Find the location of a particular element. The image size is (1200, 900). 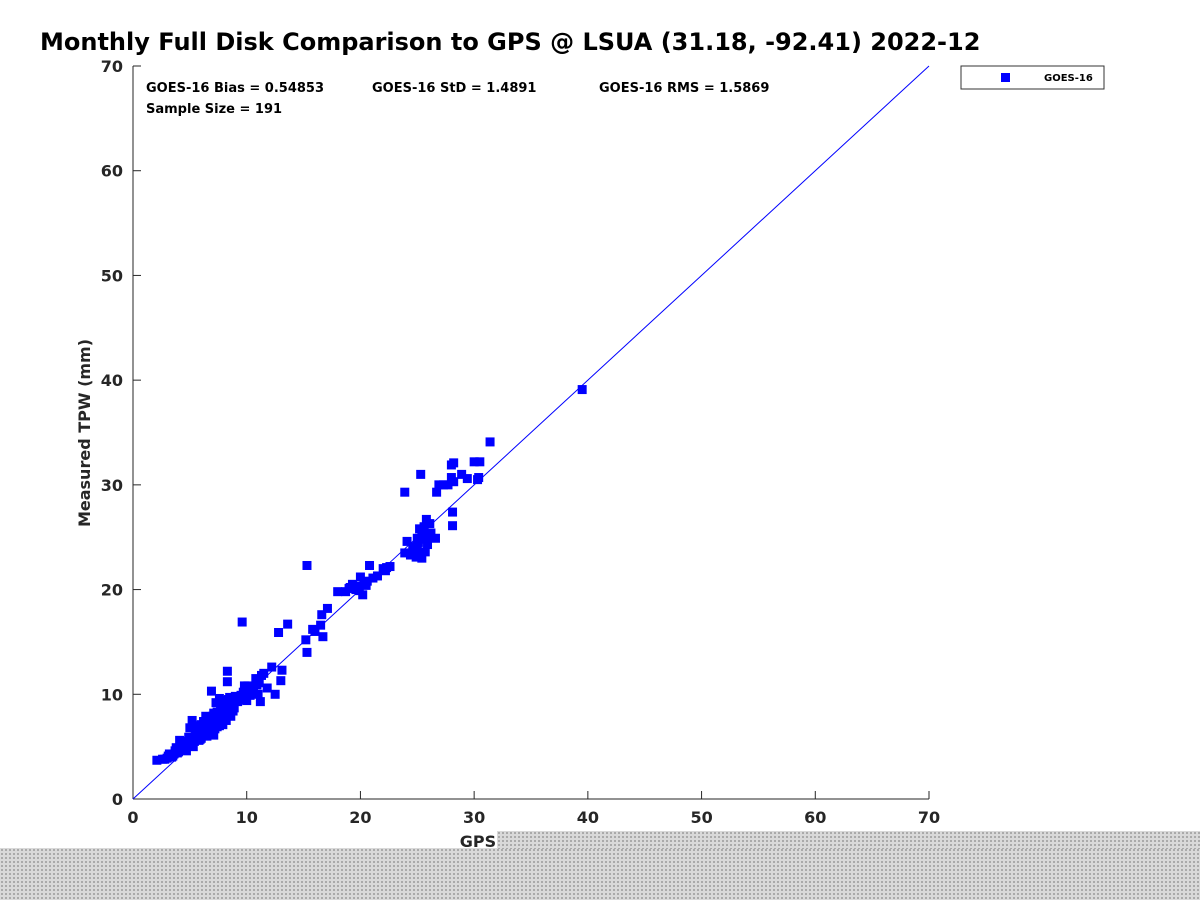

y-tick-label: 20 is located at coordinates (112, 590).